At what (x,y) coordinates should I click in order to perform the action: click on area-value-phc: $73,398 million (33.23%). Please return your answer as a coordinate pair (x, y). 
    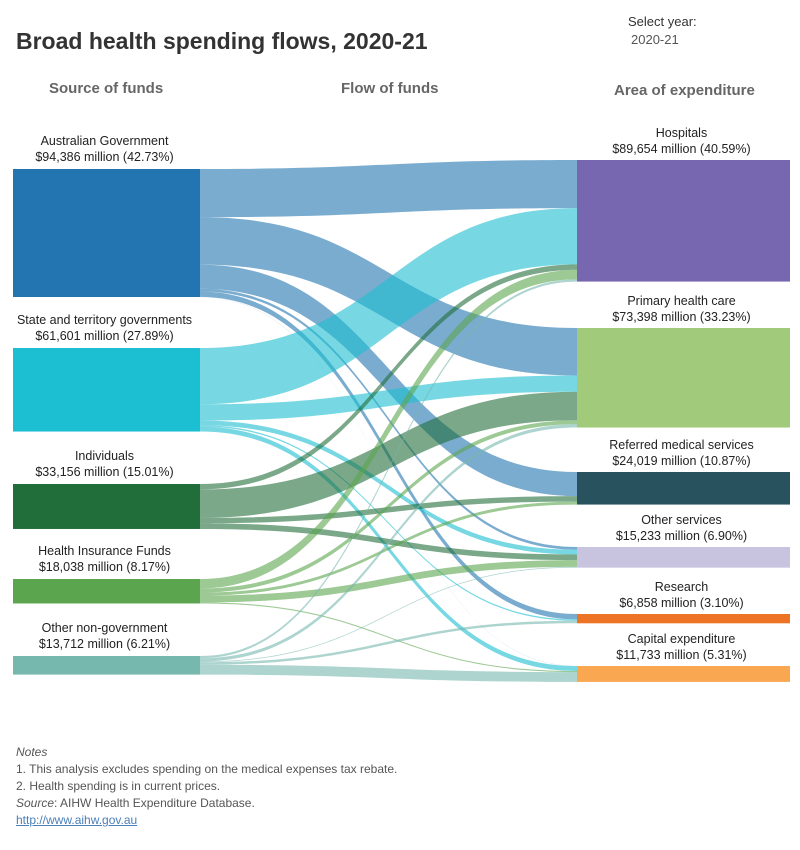
    Looking at the image, I should click on (681, 317).